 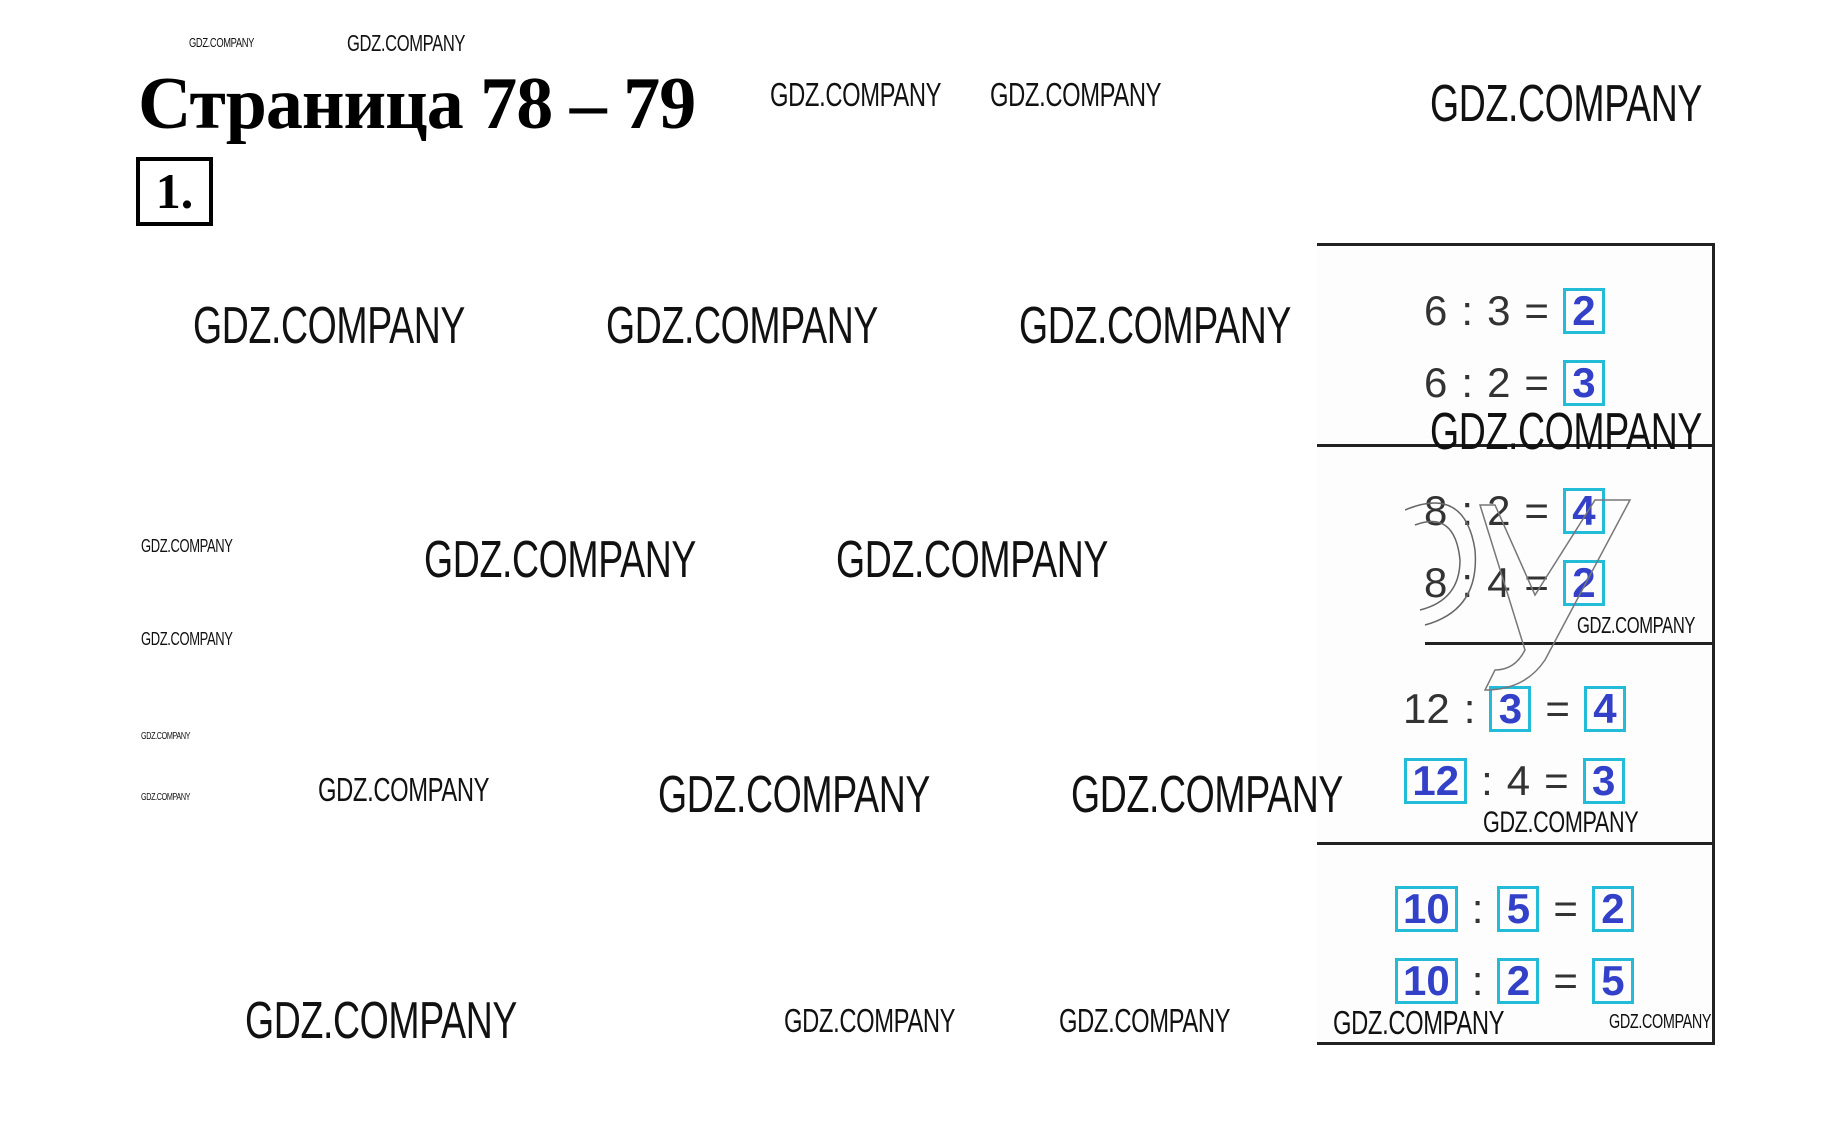 I want to click on logo-watermark-icon, so click(x=1518, y=595).